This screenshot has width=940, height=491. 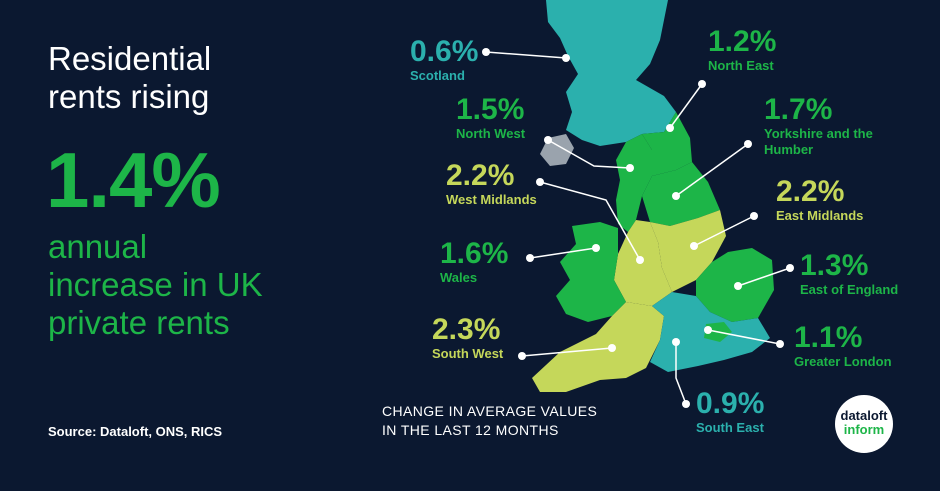 I want to click on value-yorkshire: 1.7%, so click(x=798, y=109).